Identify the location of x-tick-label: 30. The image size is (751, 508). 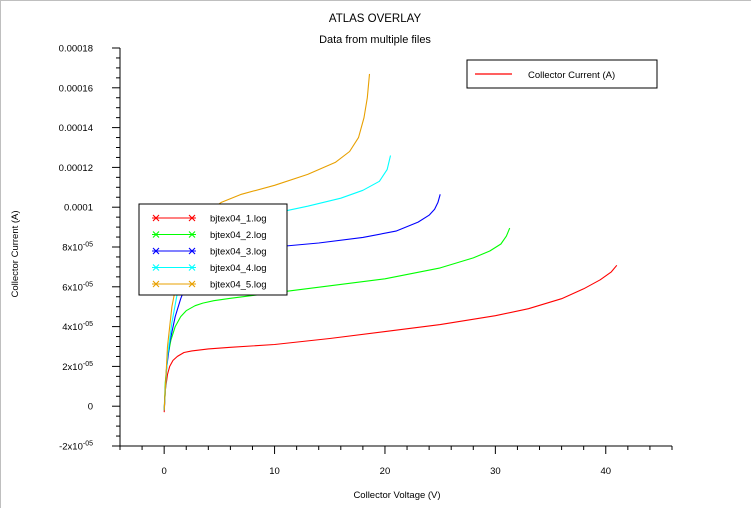
(495, 471).